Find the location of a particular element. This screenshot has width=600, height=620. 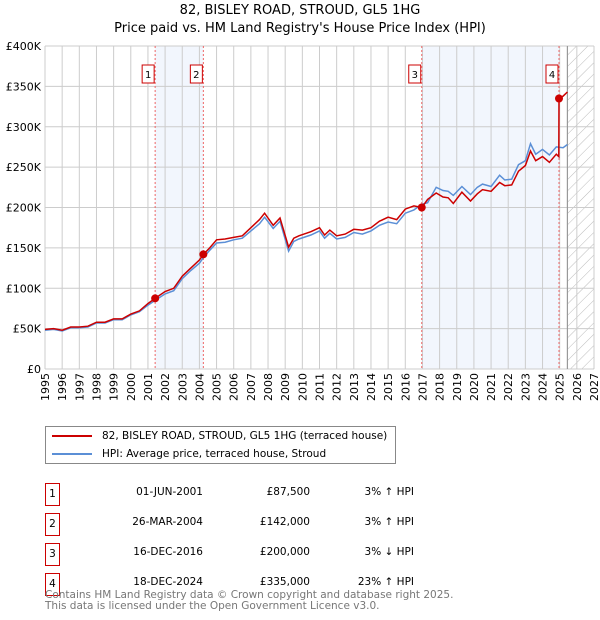

hpi-comparison: 3% ↓ HPI is located at coordinates (389, 552).